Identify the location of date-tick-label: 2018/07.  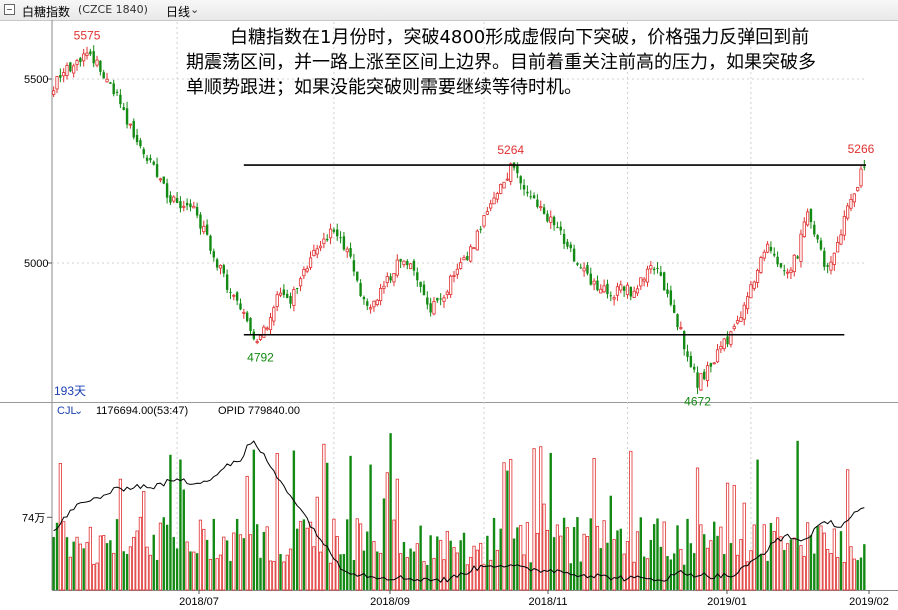
(199, 602).